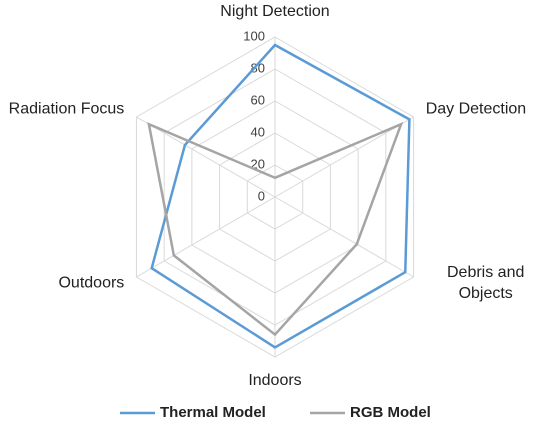  I want to click on category-label: Radiation Focus, so click(66, 109).